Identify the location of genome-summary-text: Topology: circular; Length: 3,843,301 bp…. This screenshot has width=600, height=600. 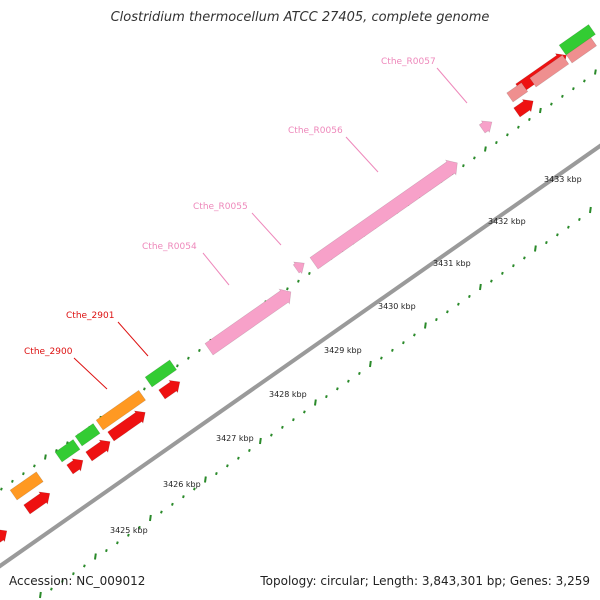
(425, 581).